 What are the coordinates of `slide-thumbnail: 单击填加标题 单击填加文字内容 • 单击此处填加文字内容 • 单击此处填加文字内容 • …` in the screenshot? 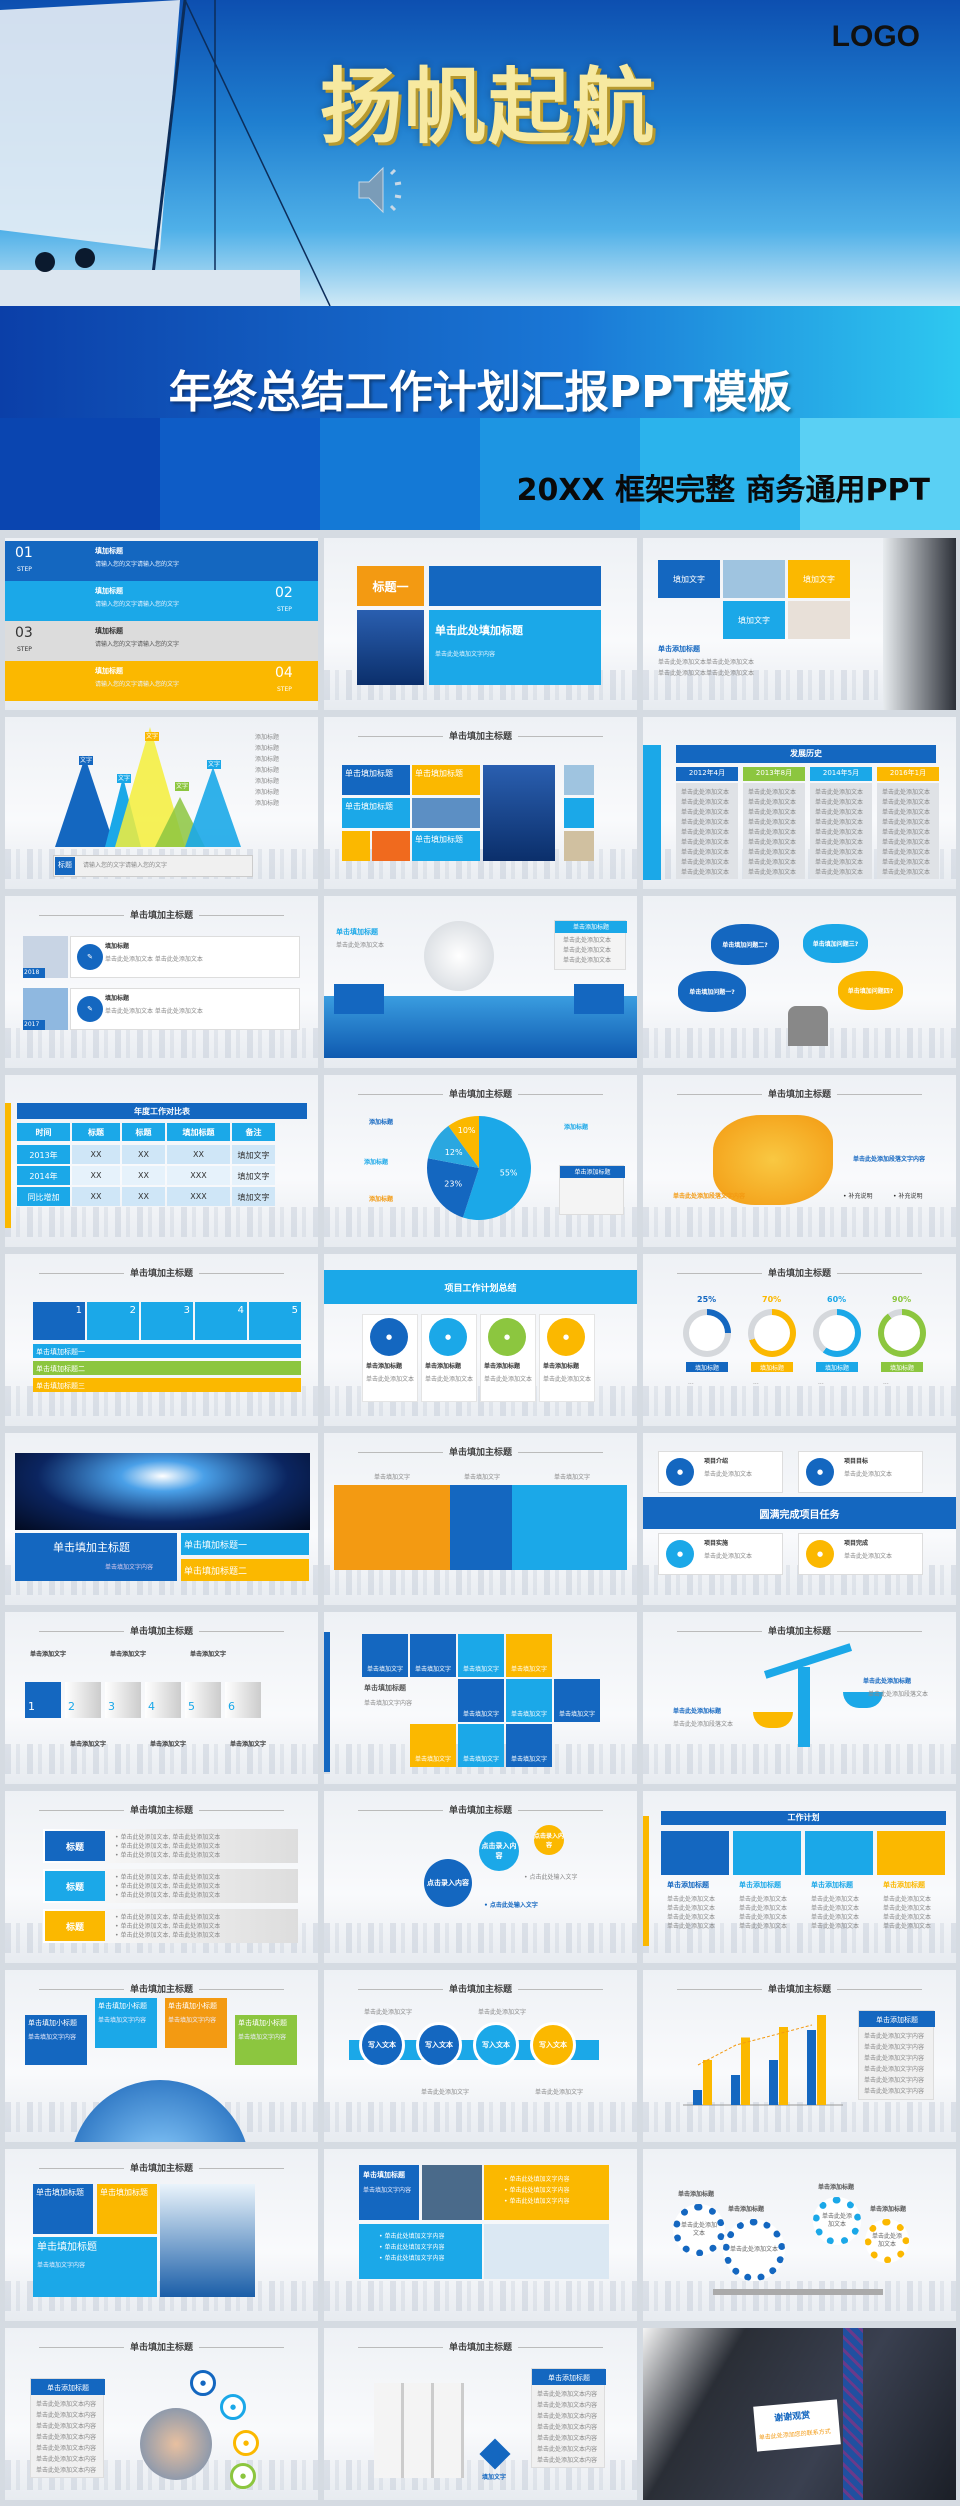 It's located at (480, 2235).